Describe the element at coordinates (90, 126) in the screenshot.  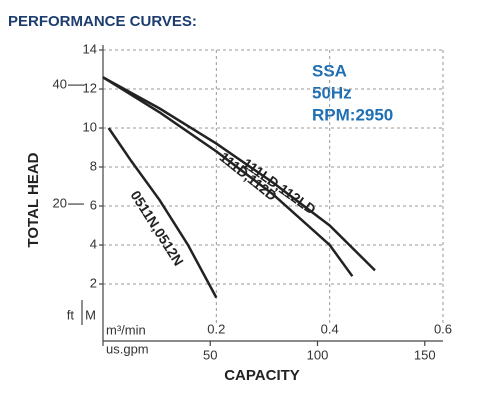
I see `y-tick-label: 10` at that location.